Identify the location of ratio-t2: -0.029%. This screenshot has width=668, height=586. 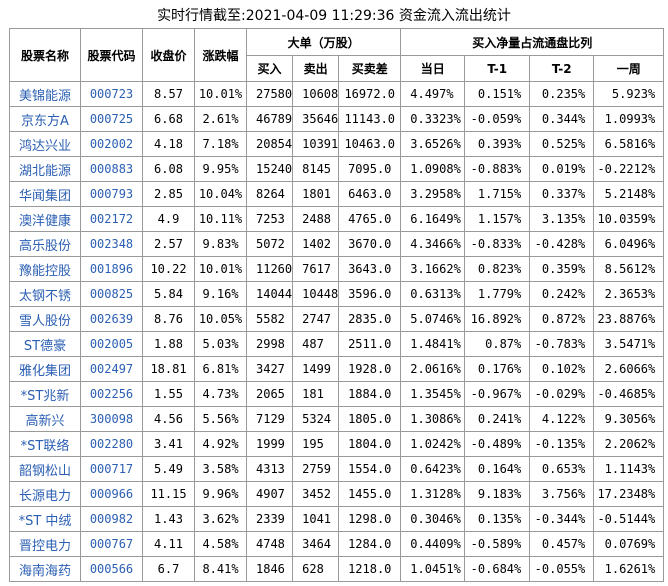
(562, 394).